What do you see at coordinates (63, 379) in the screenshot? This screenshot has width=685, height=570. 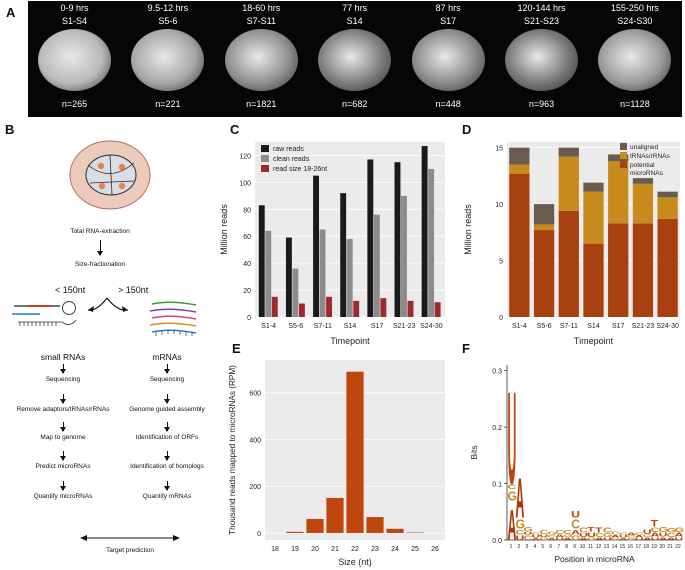 I see `pipeline-step: Sequencing` at bounding box center [63, 379].